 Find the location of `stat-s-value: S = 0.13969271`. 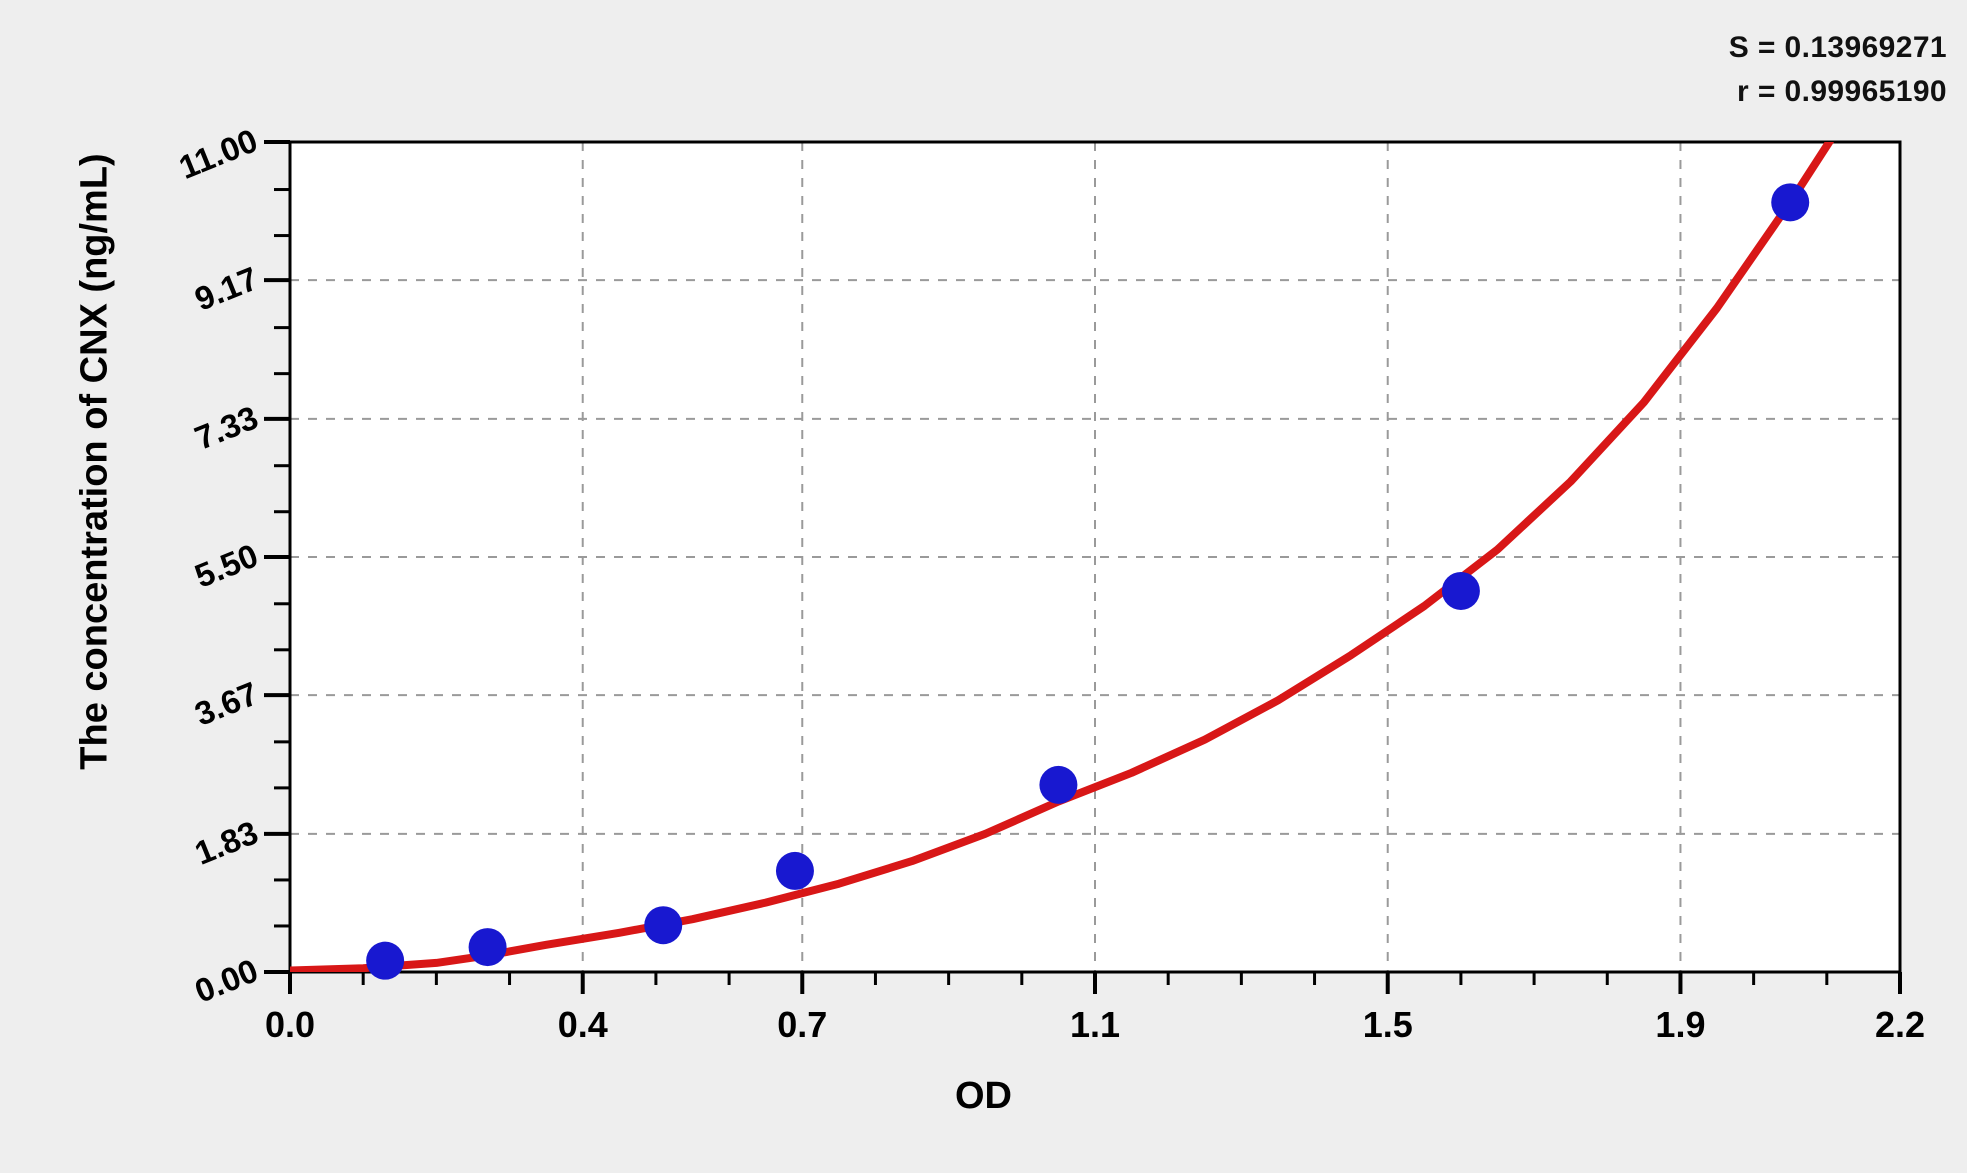

stat-s-value: S = 0.13969271 is located at coordinates (1837, 47).